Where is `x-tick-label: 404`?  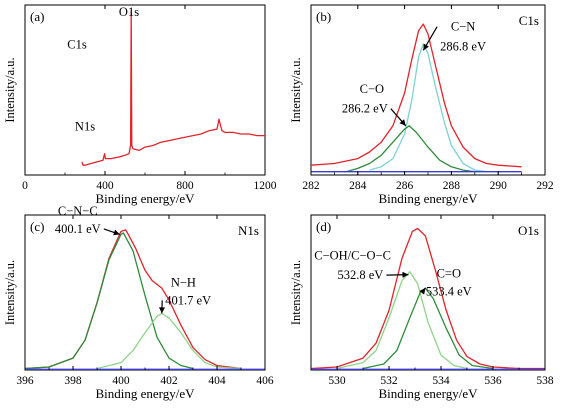 x-tick-label: 404 is located at coordinates (217, 381).